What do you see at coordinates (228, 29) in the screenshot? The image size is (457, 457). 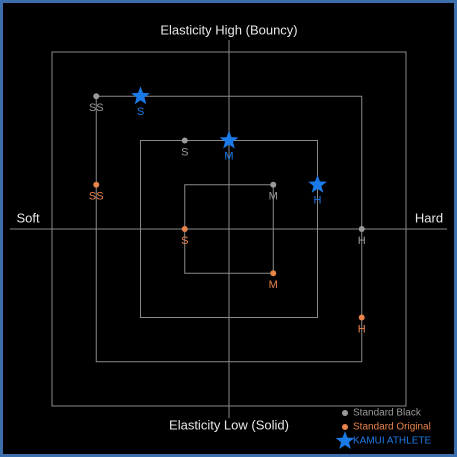 I see `chart-title: Elasticity High (Bouncy)` at bounding box center [228, 29].